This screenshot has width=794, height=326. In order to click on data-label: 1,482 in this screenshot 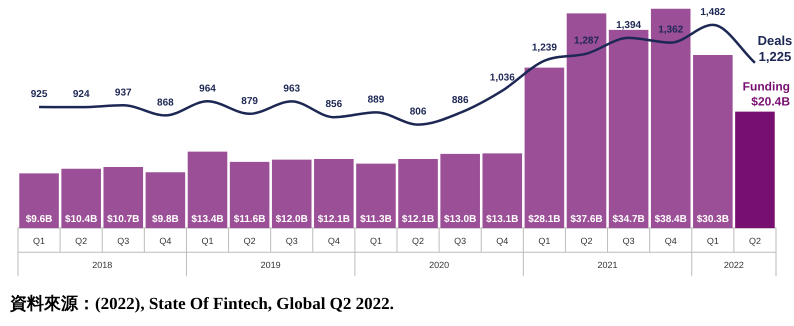, I will do `click(713, 12)`.